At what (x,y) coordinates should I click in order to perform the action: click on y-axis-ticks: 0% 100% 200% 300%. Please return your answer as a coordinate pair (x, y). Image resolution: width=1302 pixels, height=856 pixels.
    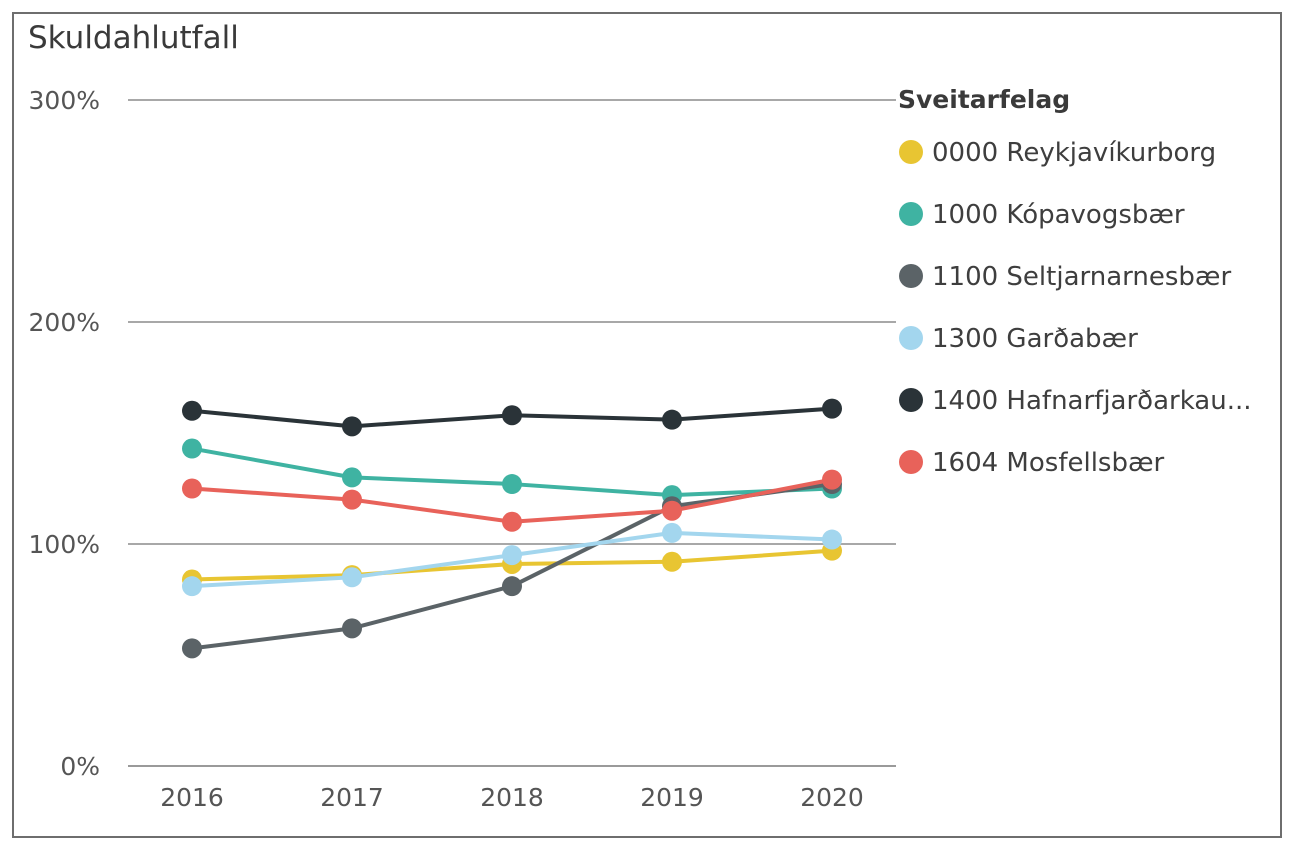
    Looking at the image, I should click on (64, 433).